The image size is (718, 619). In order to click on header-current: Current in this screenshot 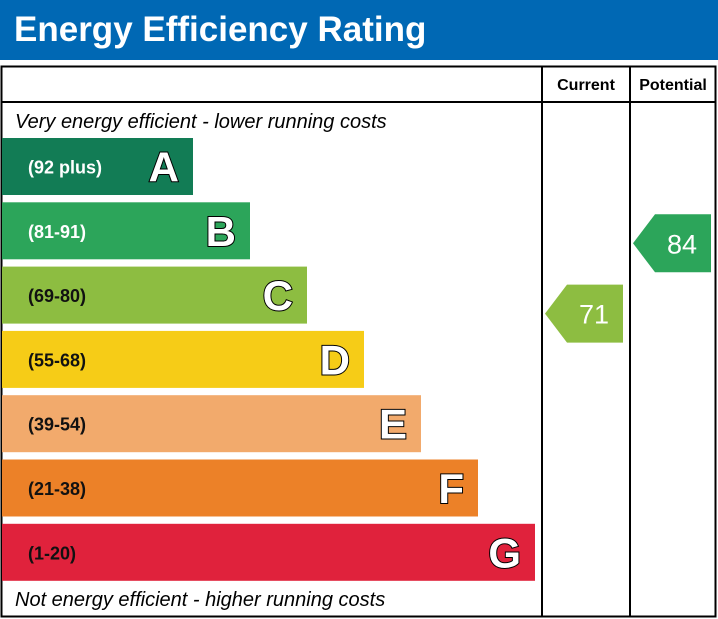, I will do `click(586, 85)`.